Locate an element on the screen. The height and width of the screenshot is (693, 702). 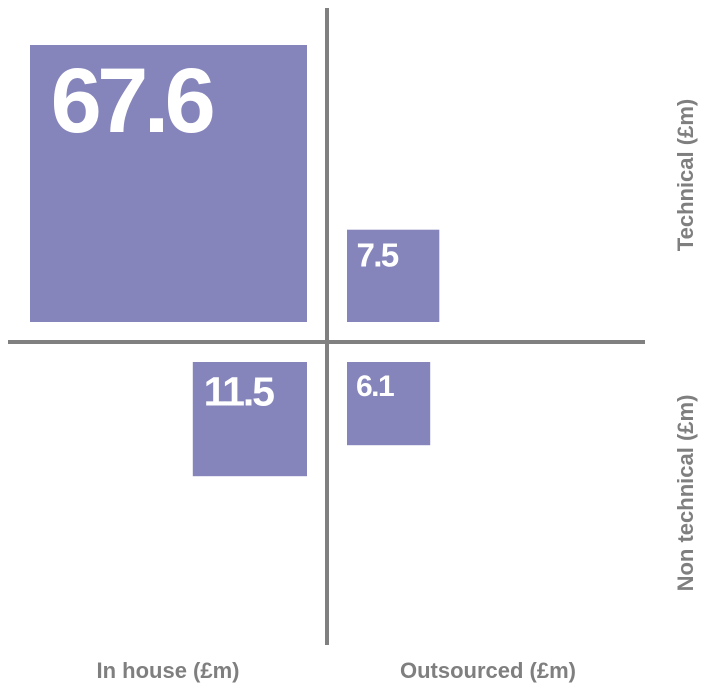
box-technical-outsourced is located at coordinates (393, 275).